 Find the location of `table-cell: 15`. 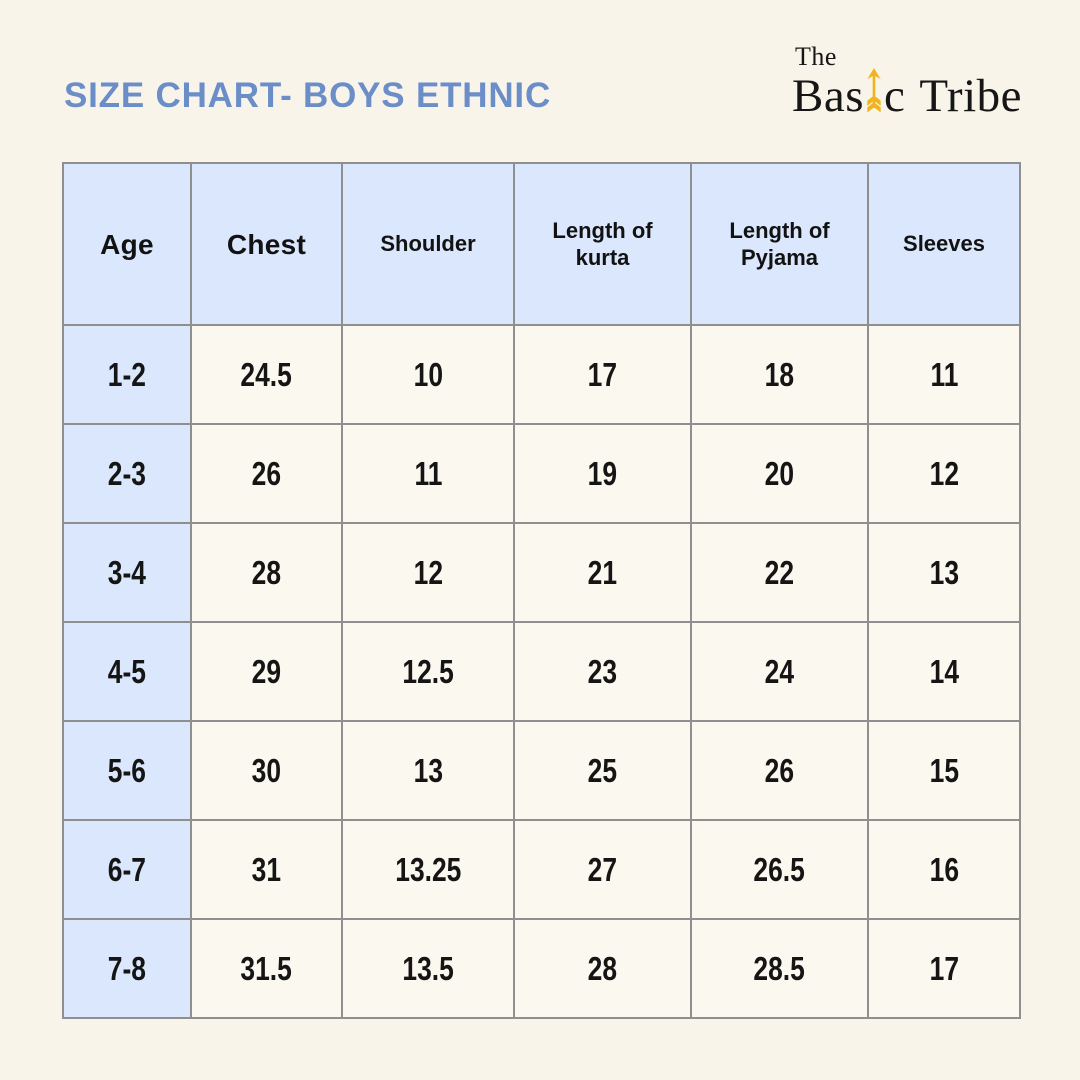

table-cell: 15 is located at coordinates (944, 770).